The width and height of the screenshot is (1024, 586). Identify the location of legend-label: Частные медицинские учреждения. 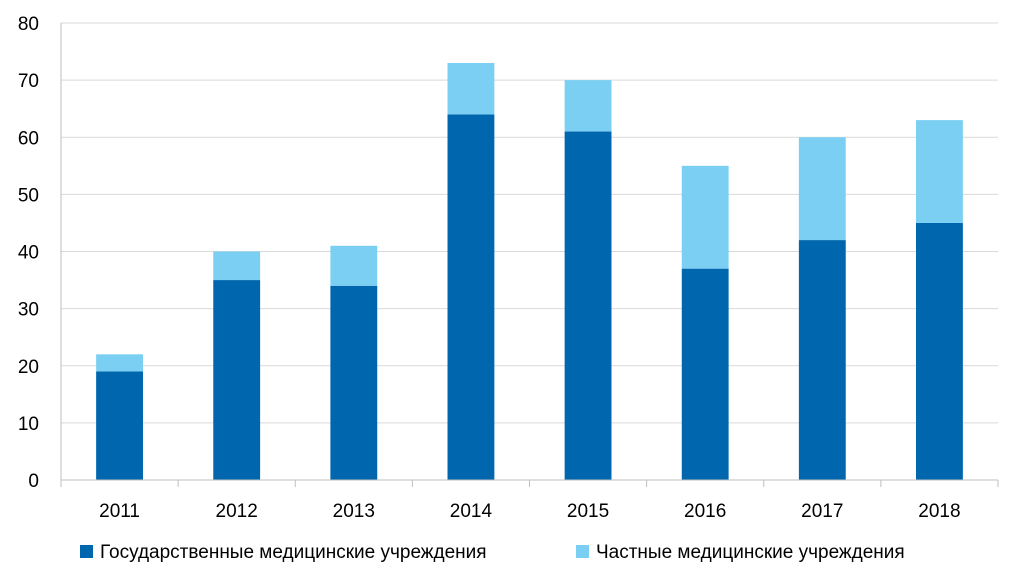
(750, 552).